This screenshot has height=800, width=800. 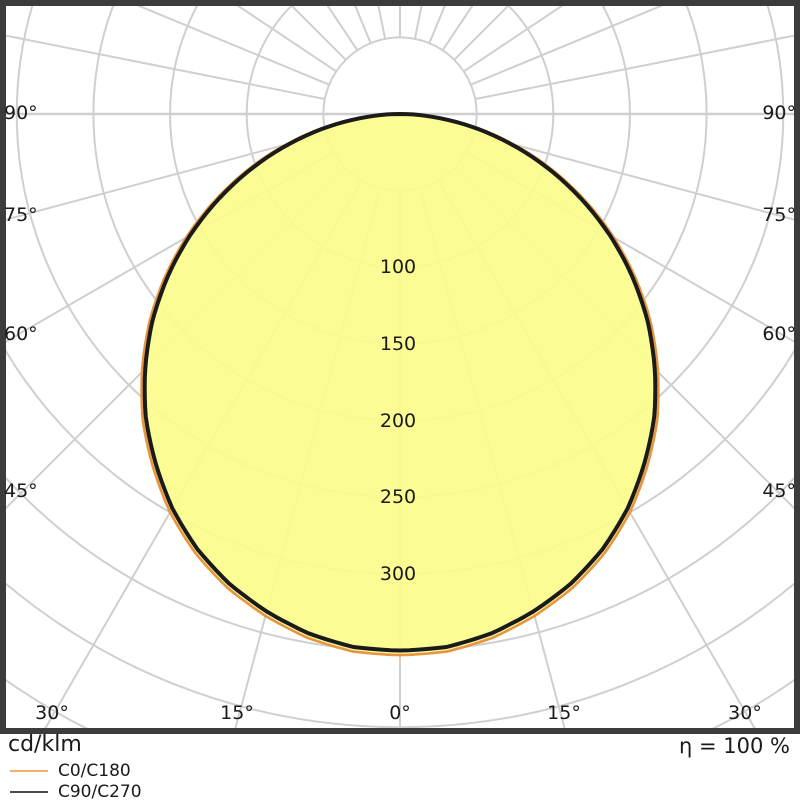 I want to click on angle-tick-left-60°: 60°, so click(x=21, y=334).